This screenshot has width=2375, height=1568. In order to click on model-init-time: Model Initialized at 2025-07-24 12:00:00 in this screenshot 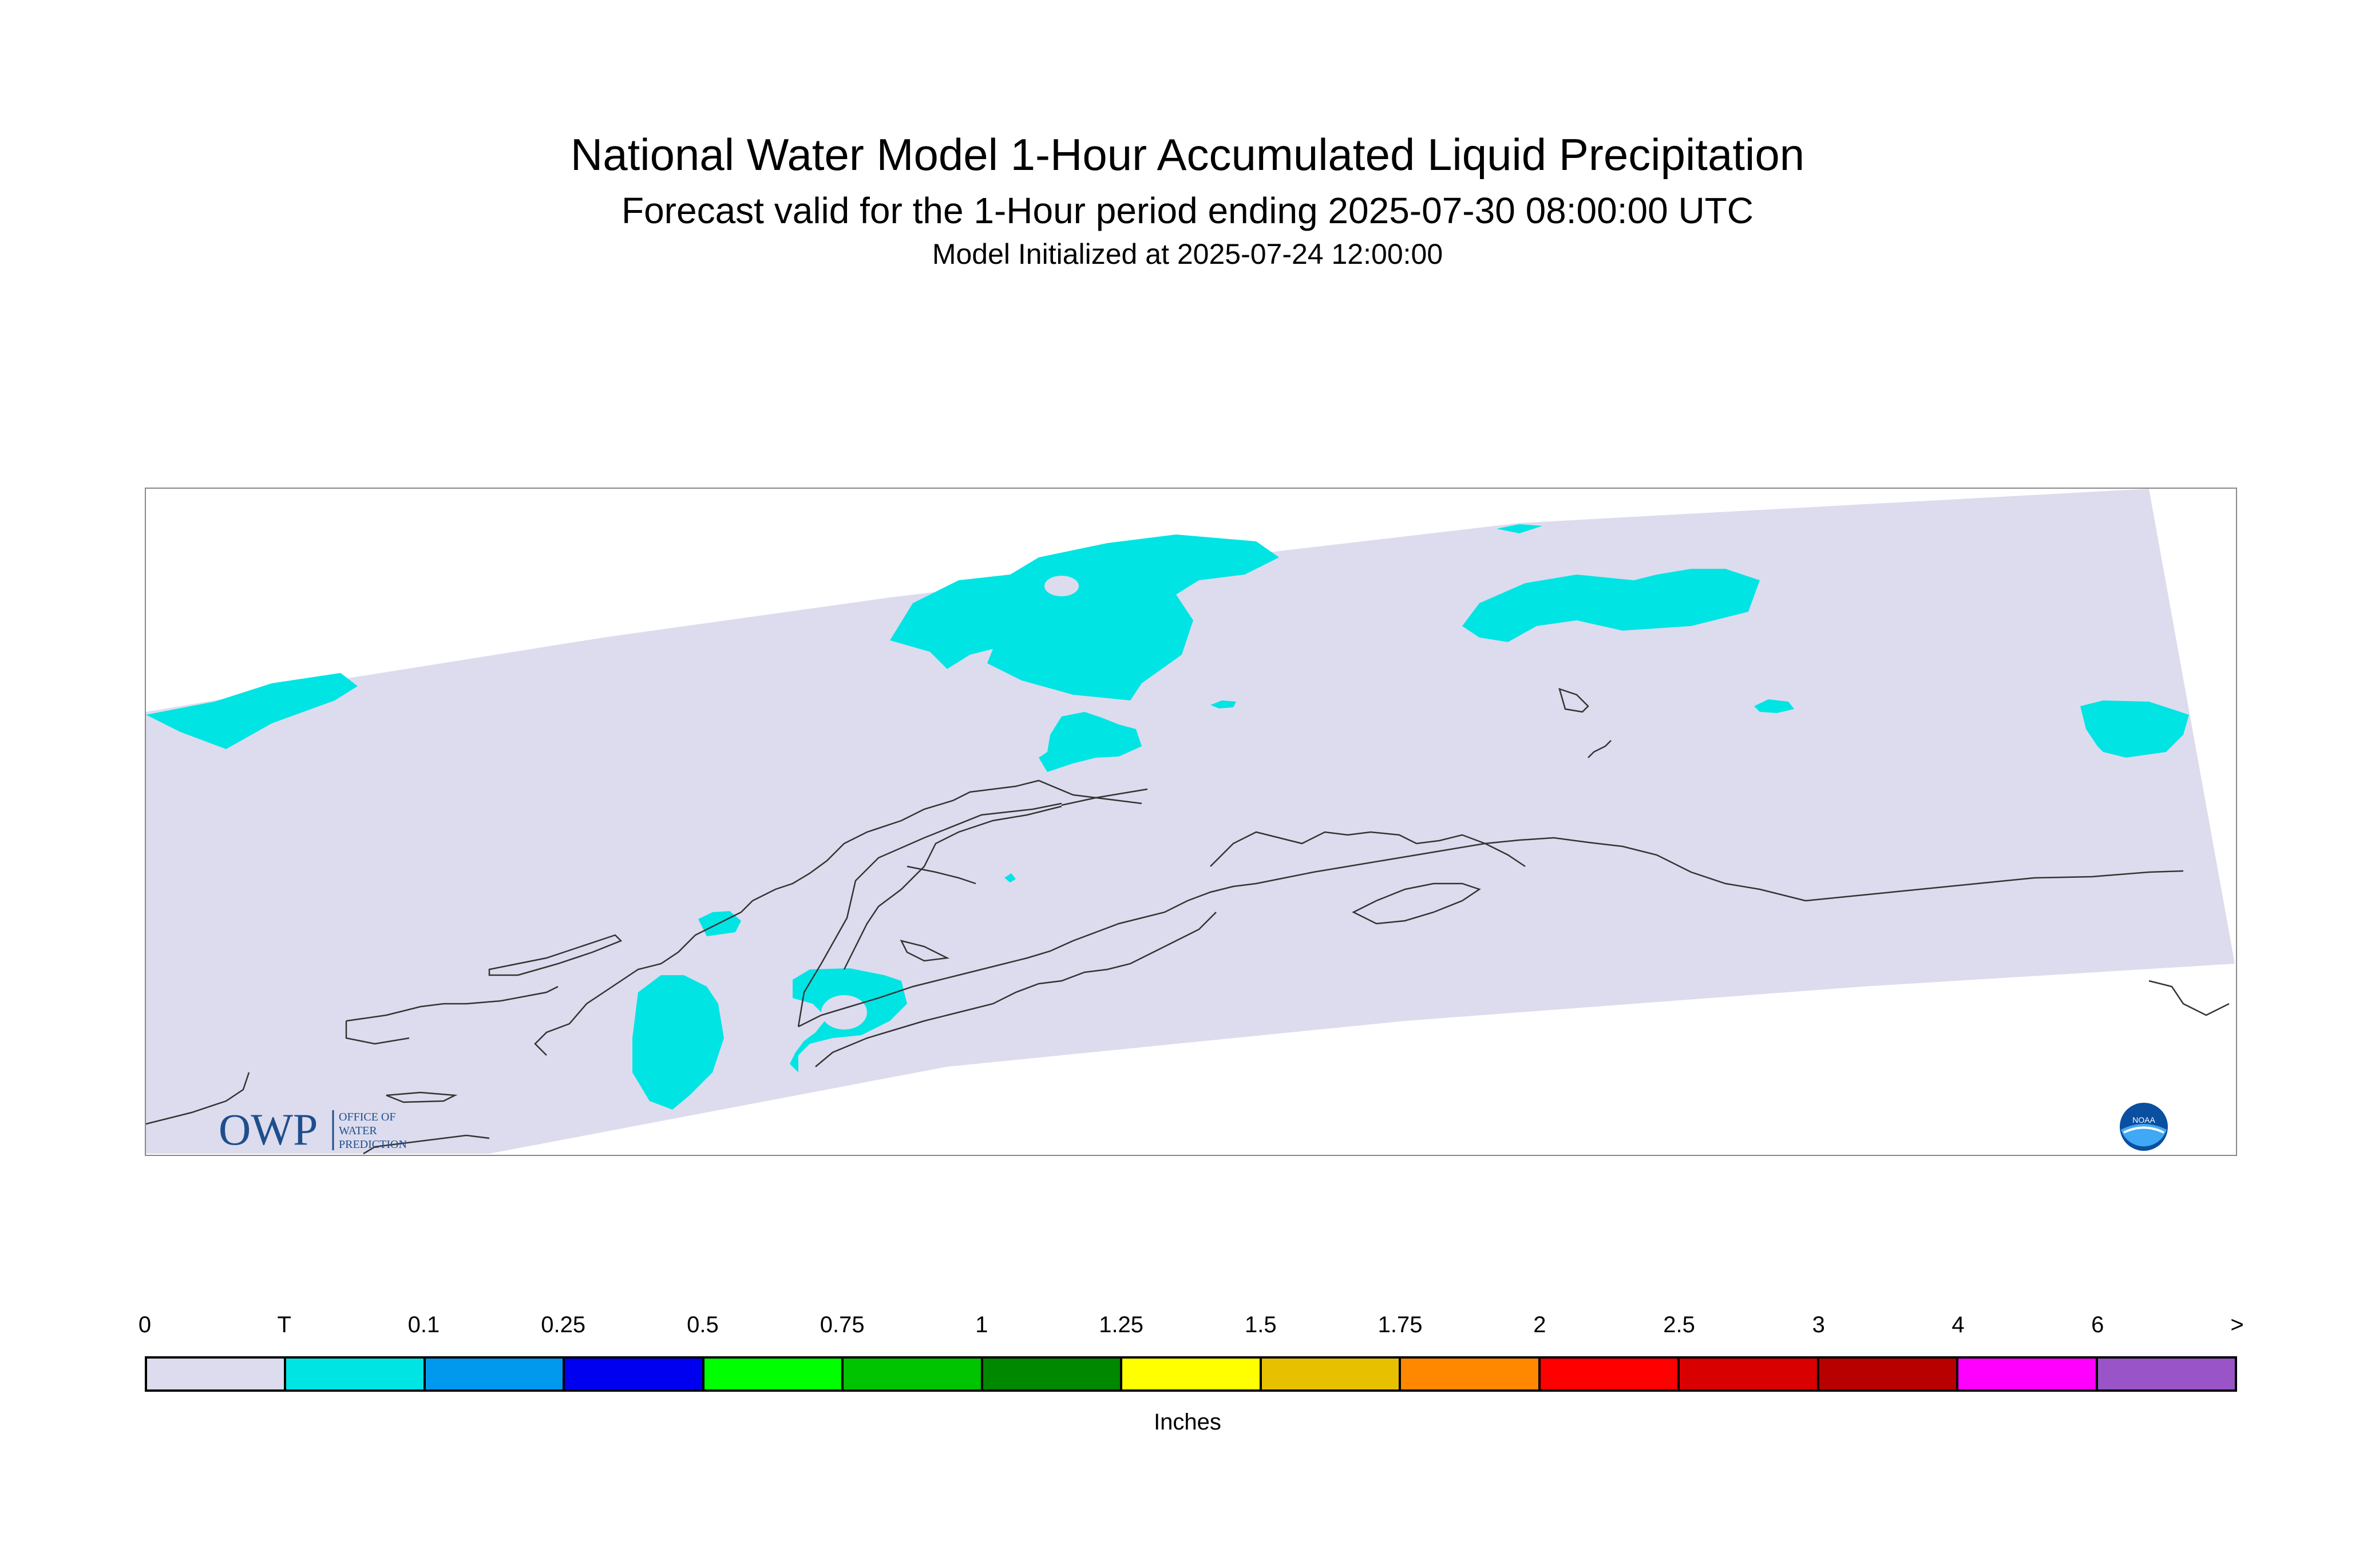, I will do `click(1187, 254)`.